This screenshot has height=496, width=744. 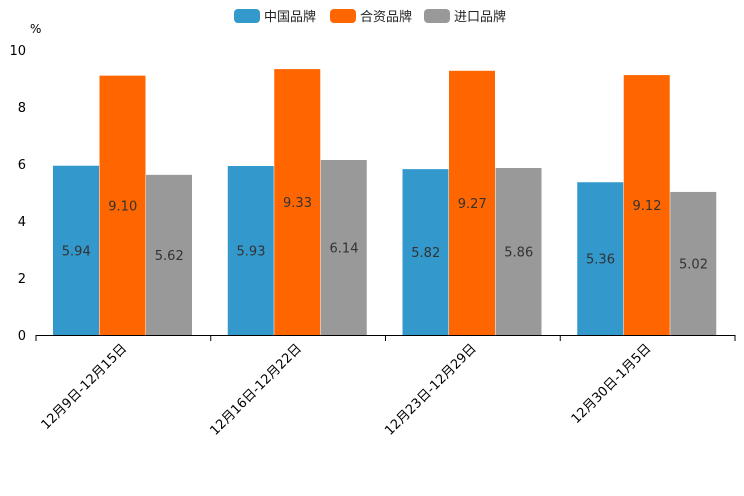 I want to click on y-tick-label: 4, so click(x=22, y=222).